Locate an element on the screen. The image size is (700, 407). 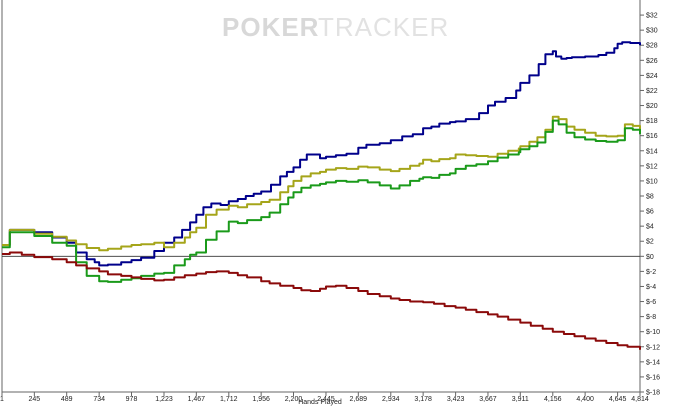
y-tick-label: $-18 is located at coordinates (653, 393).